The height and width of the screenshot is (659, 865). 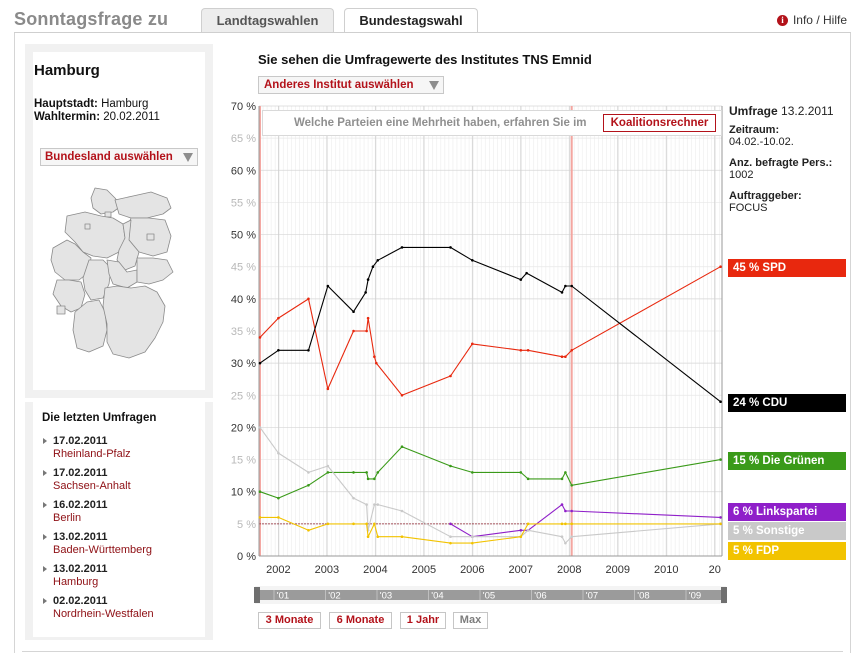 I want to click on state-capital: Hauptstadt: Hamburg, so click(x=91, y=104).